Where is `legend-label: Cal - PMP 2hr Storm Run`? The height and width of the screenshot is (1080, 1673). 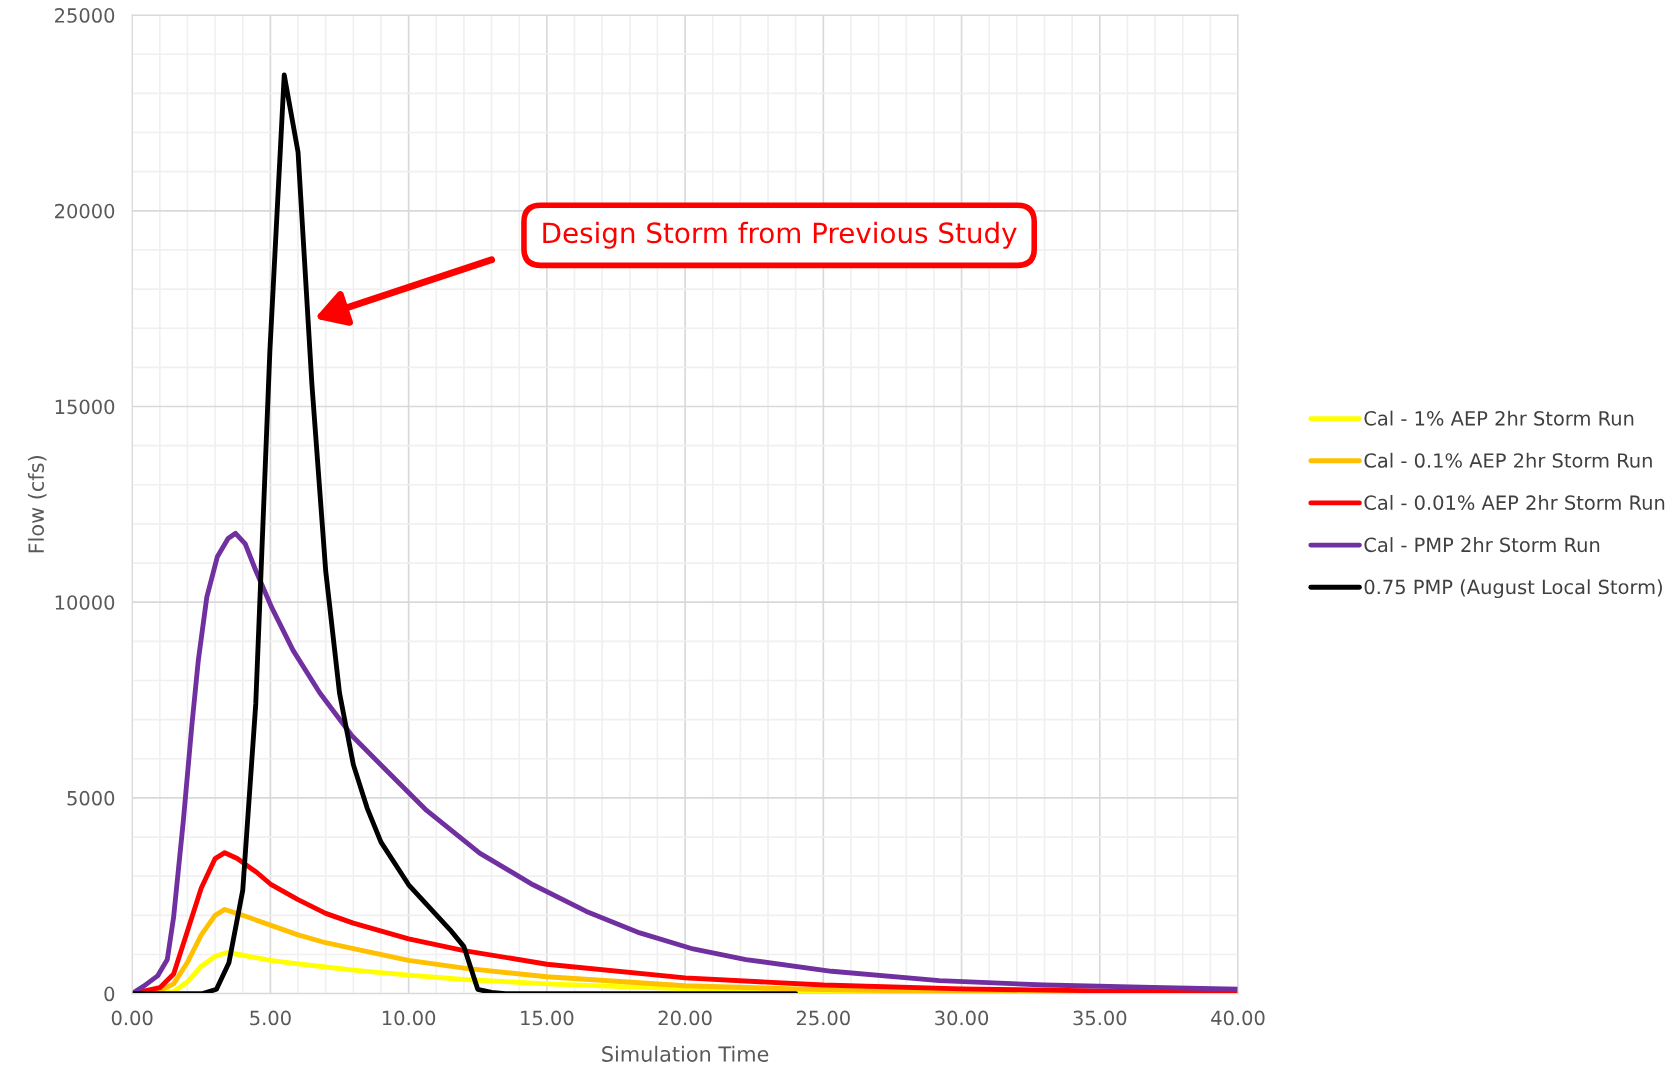
legend-label: Cal - PMP 2hr Storm Run is located at coordinates (1482, 545).